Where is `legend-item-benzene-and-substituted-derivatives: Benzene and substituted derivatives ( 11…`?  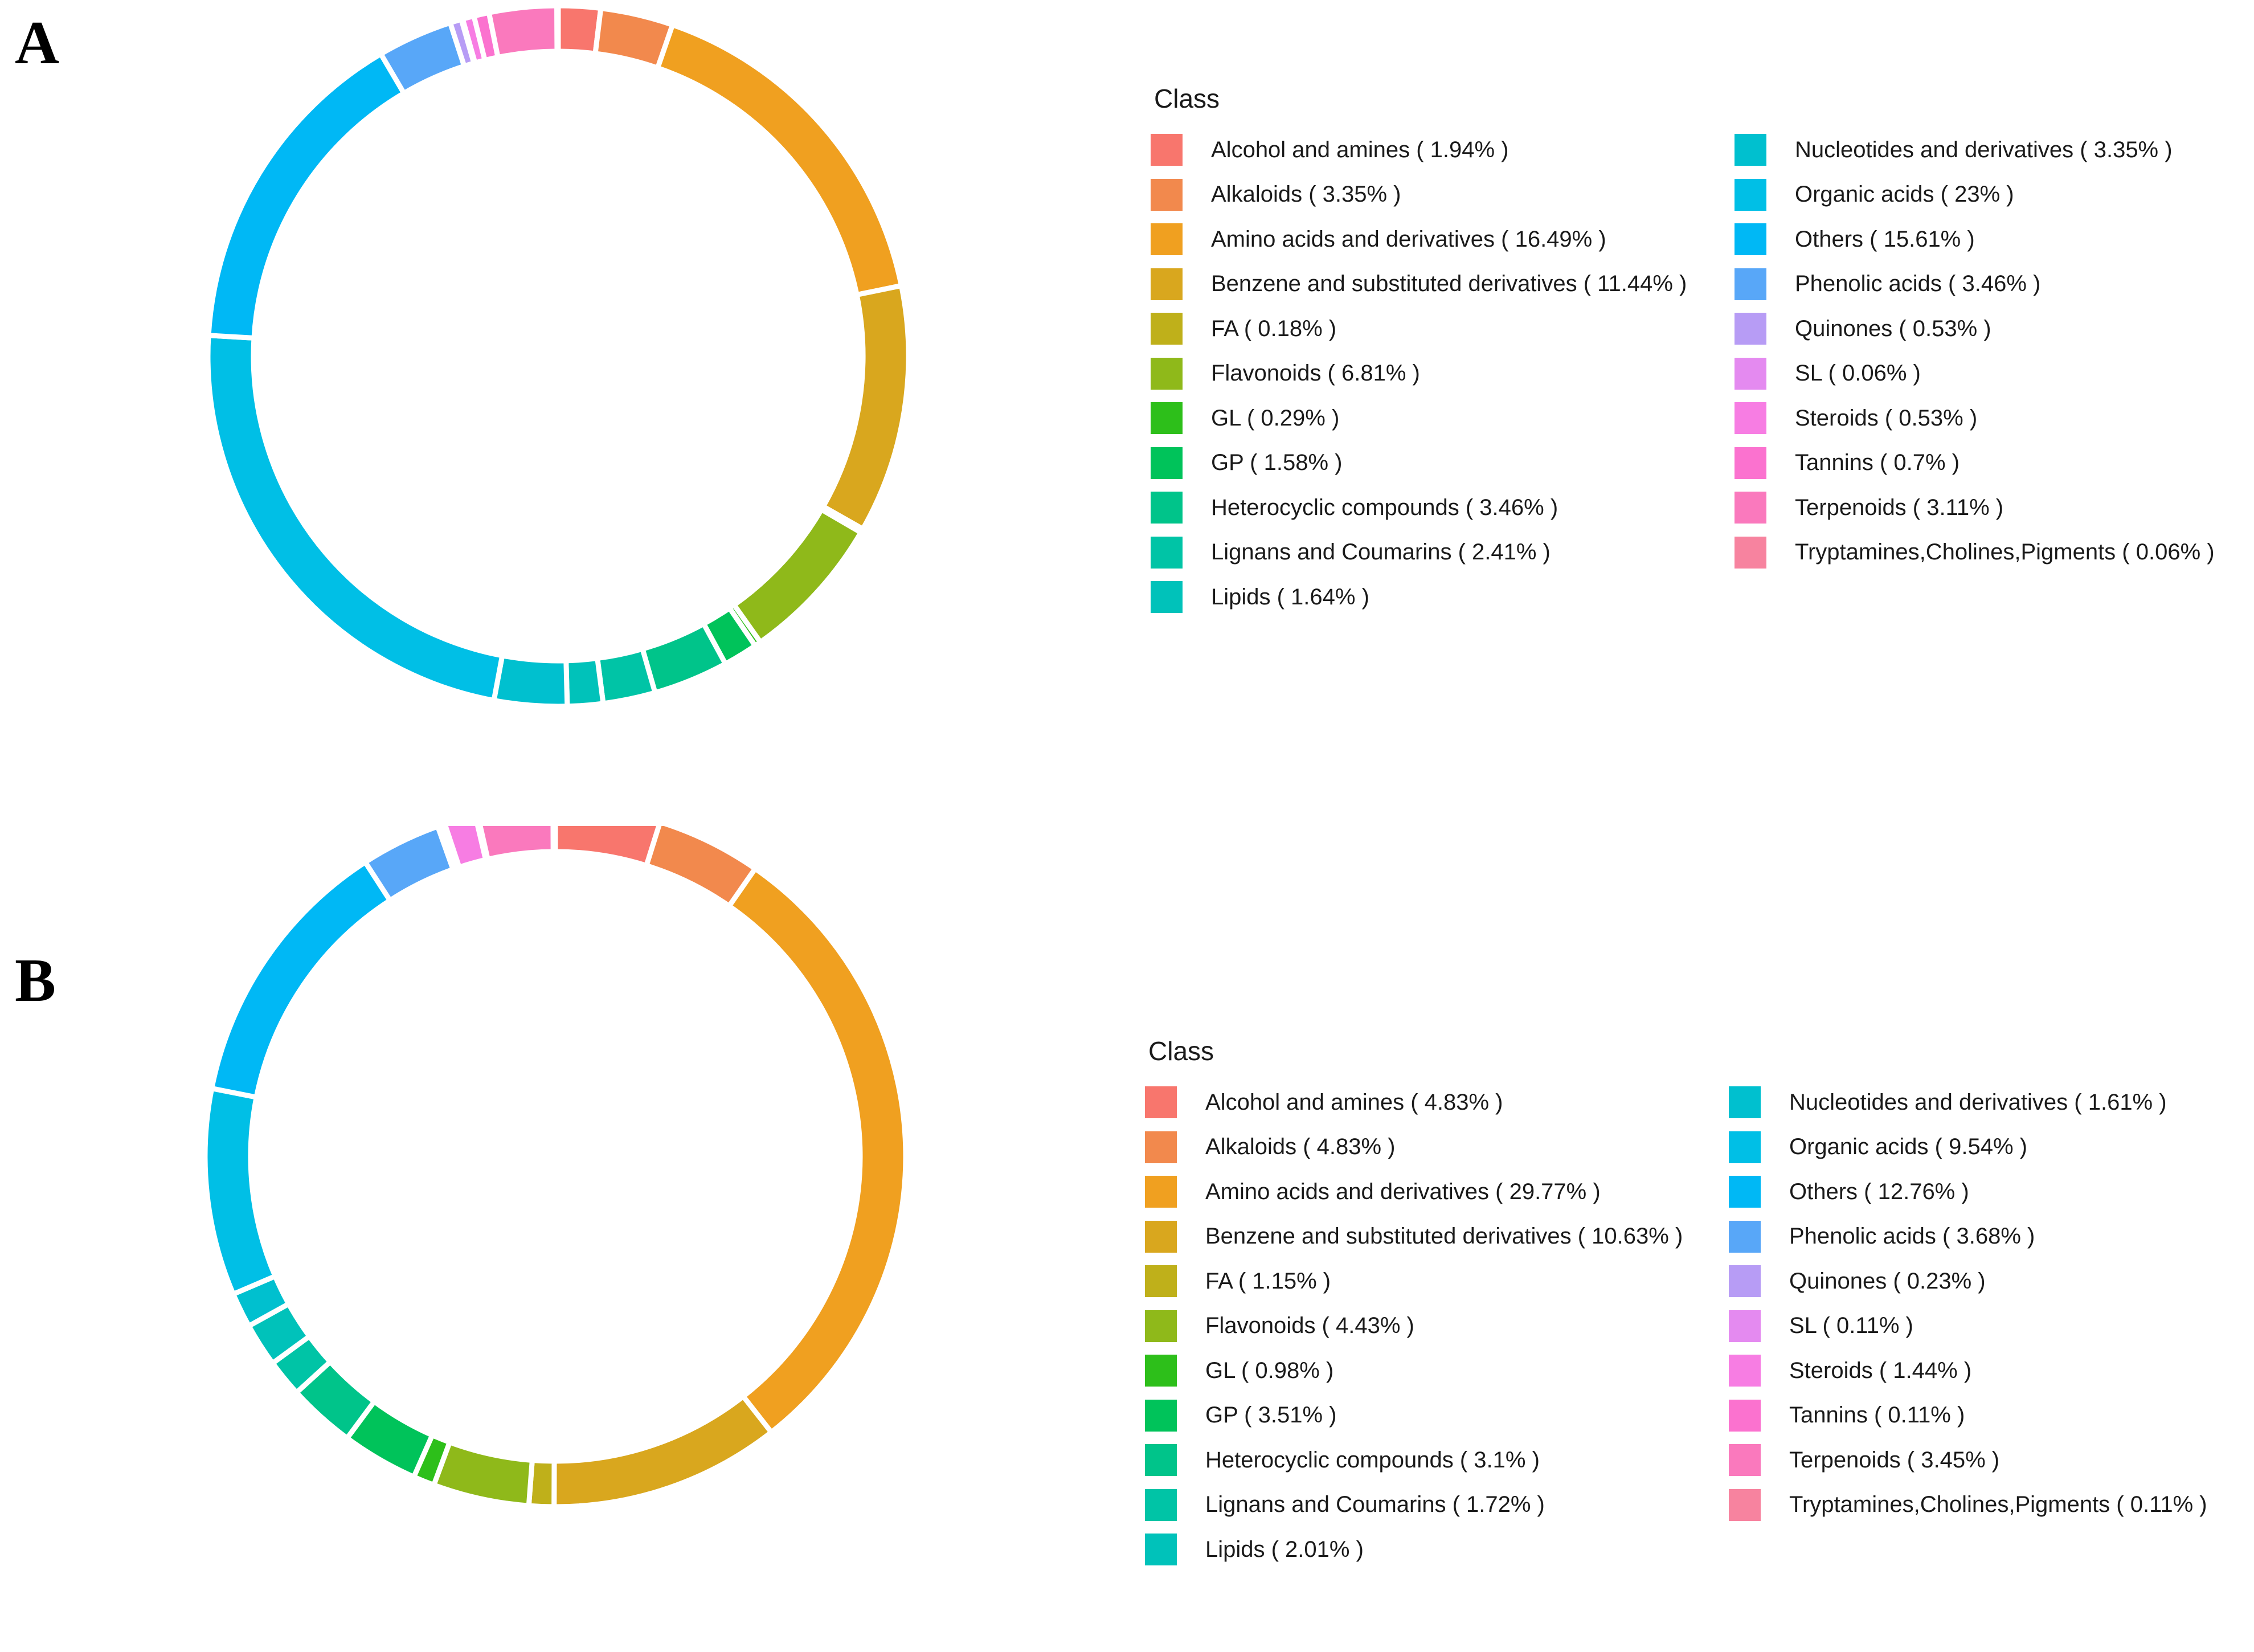 legend-item-benzene-and-substituted-derivatives: Benzene and substituted derivatives ( 11… is located at coordinates (1443, 284).